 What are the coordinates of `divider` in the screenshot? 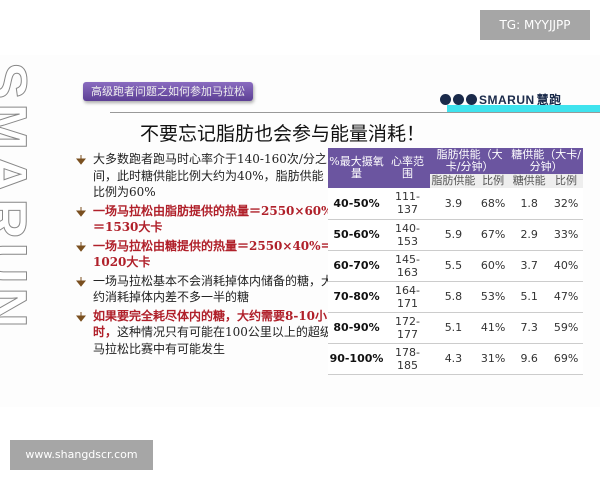 It's located at (355, 112).